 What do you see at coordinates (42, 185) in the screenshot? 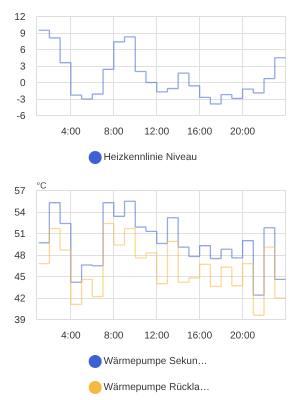
I see `y-axis-title: °C` at bounding box center [42, 185].